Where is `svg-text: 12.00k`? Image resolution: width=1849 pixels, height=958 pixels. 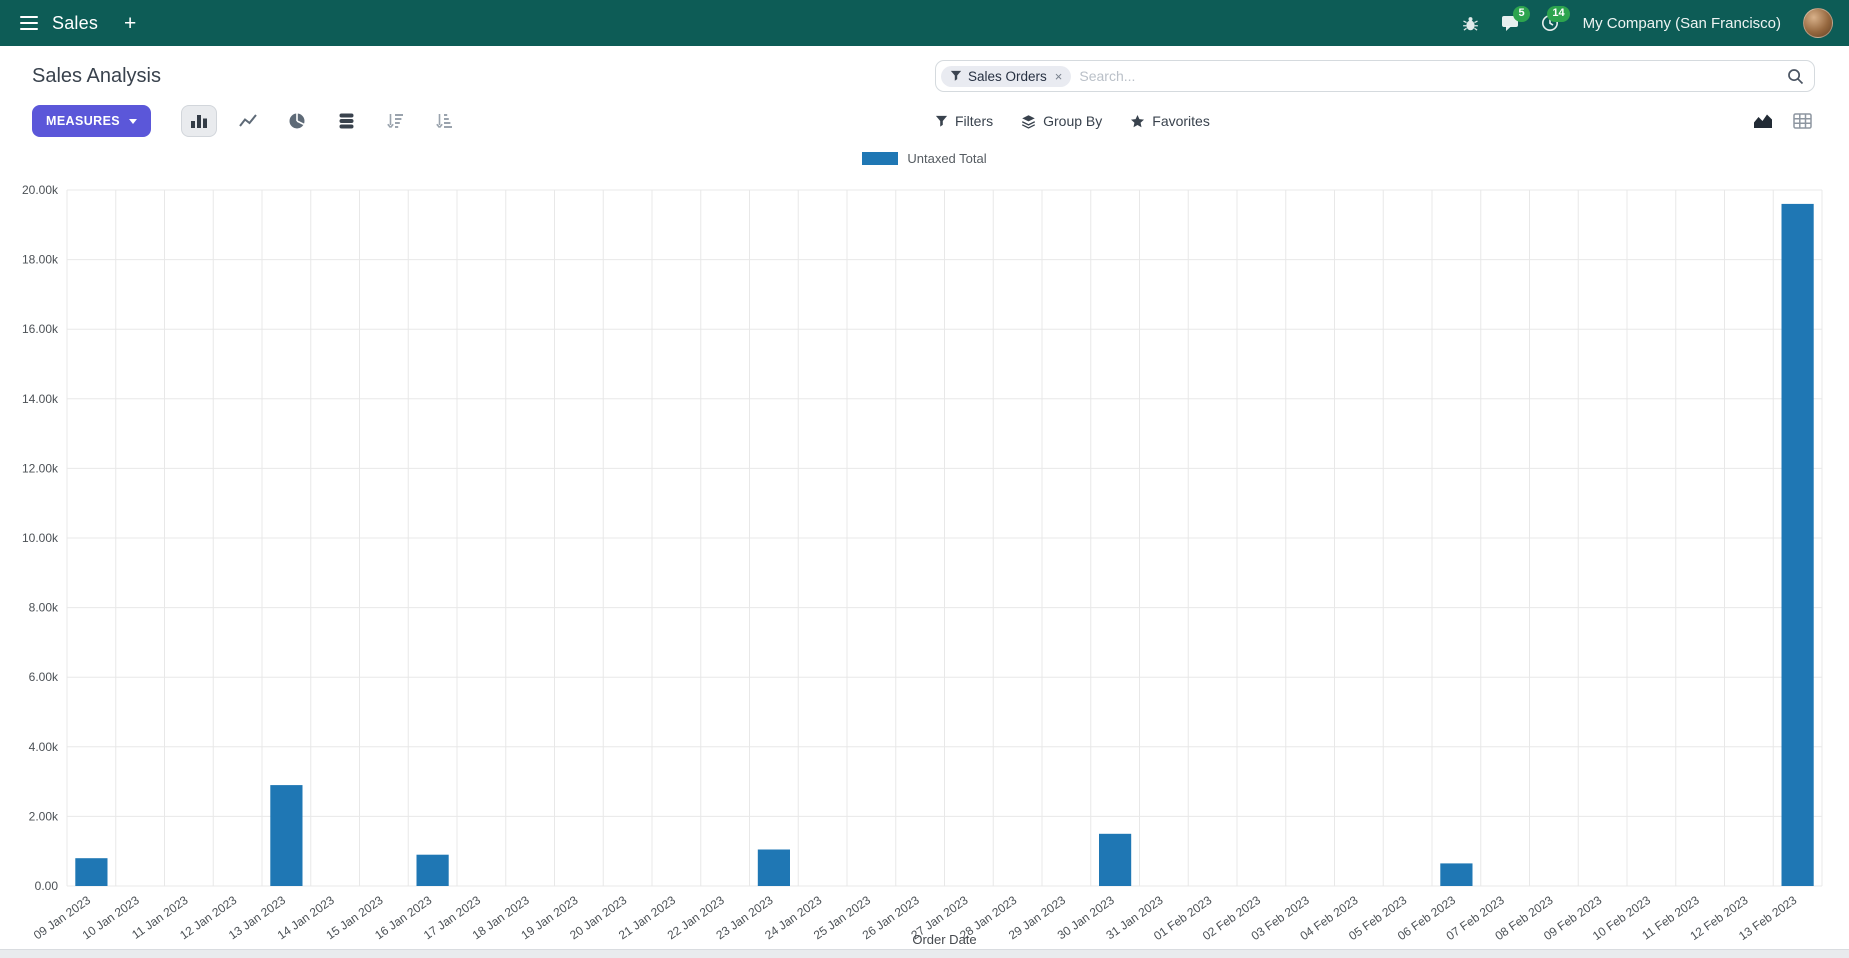
svg-text: 12.00k is located at coordinates (40, 468).